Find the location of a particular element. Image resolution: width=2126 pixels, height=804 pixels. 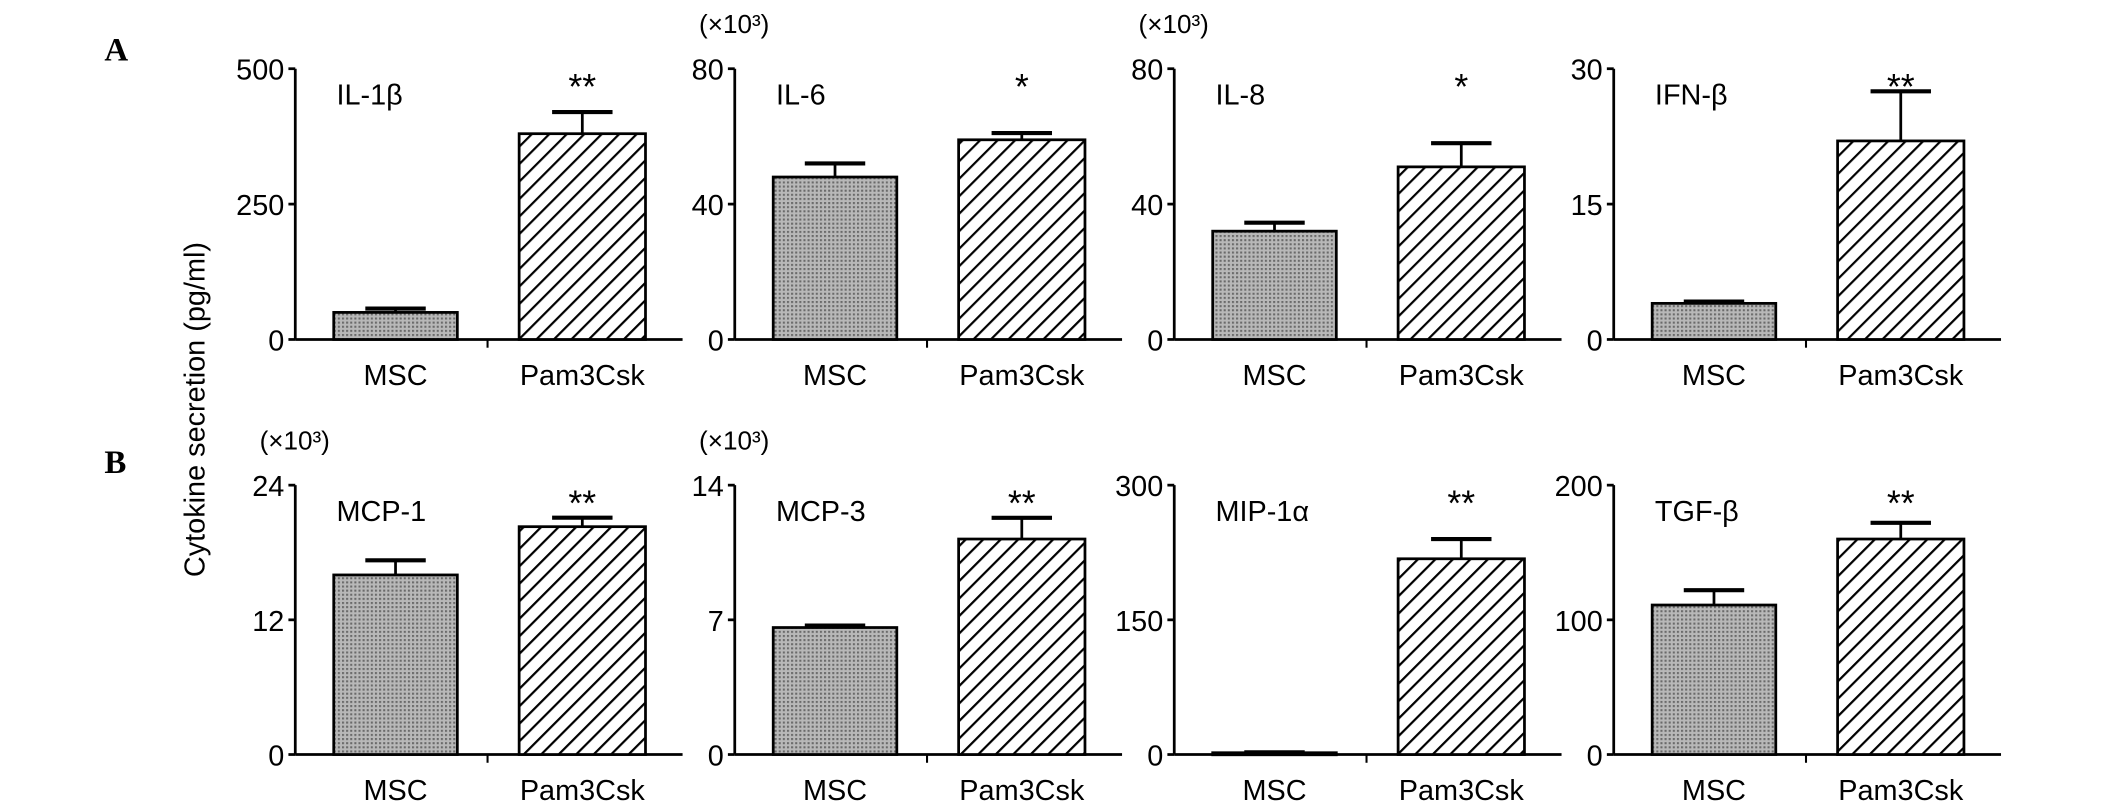

chart-panel-tgf-: 0 100 200 TGF-β MSC Pam3Csk ** is located at coordinates (1778, 637).